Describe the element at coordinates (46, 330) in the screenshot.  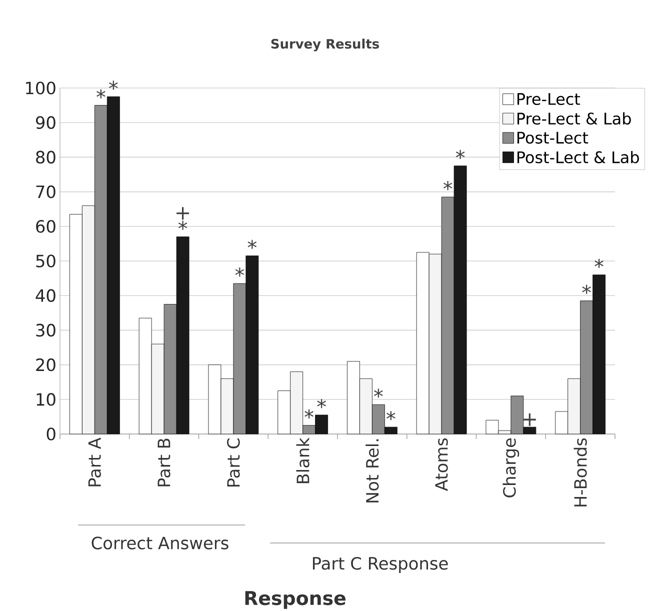
I see `y-tick-label: 30` at that location.